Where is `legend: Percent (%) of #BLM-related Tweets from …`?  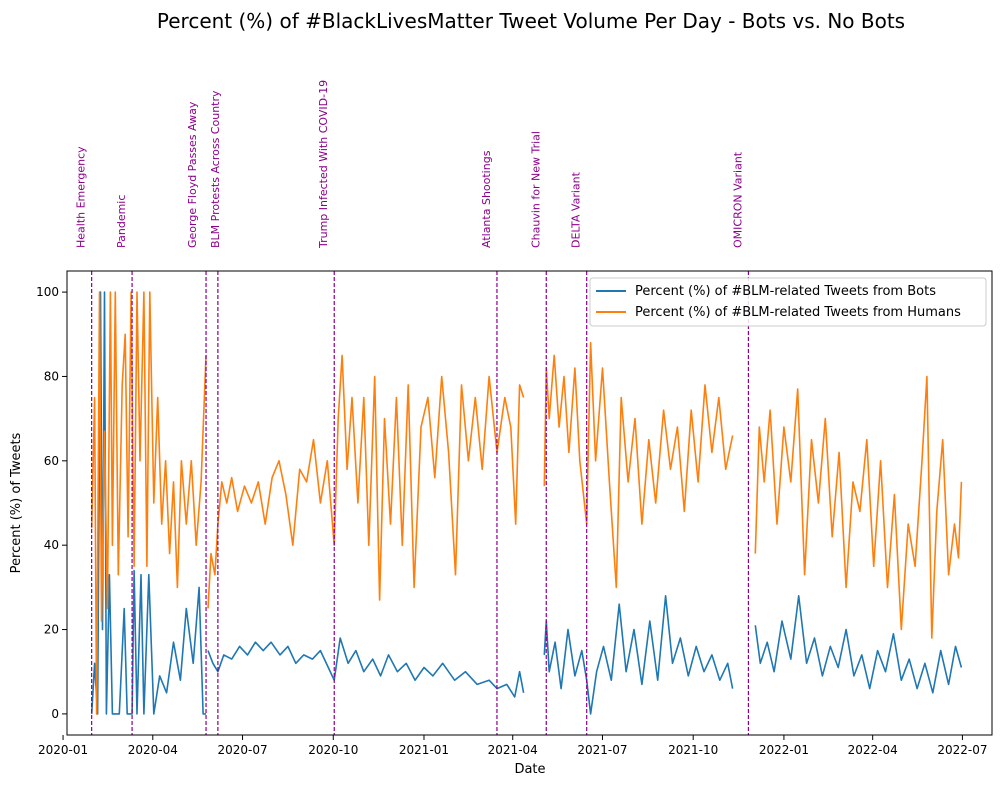 legend: Percent (%) of #BLM-related Tweets from … is located at coordinates (788, 302).